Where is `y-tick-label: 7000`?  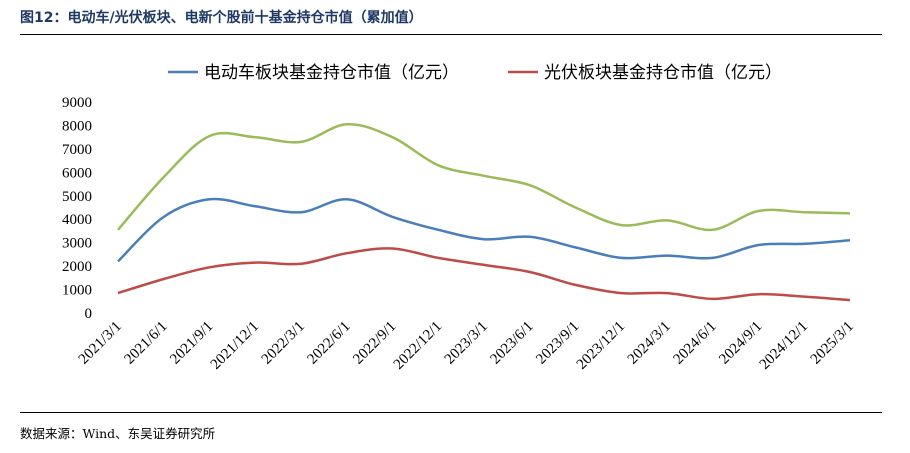
y-tick-label: 7000 is located at coordinates (77, 150).